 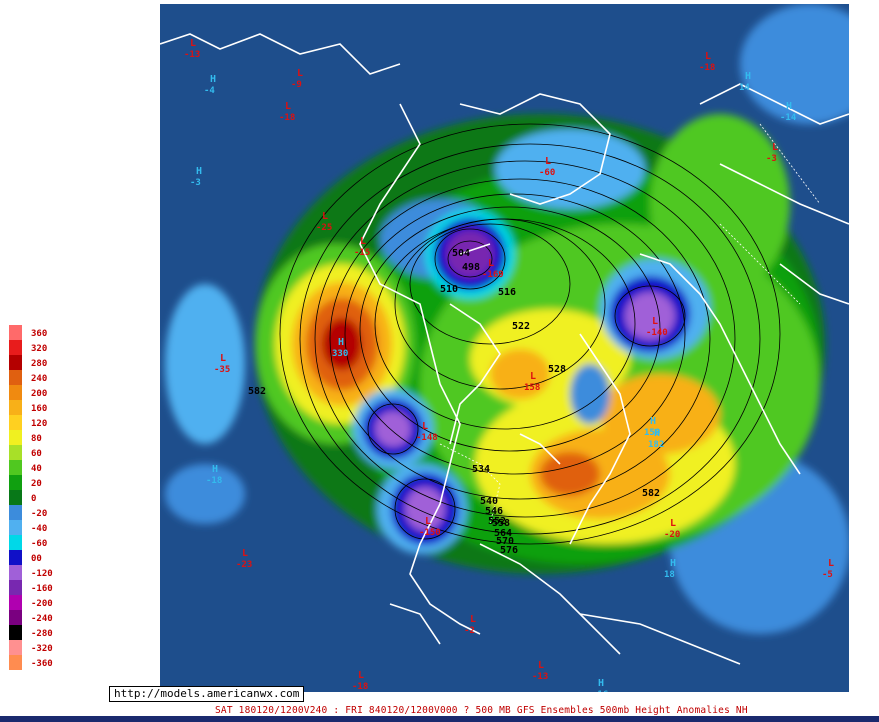 I want to click on center-value: -60, so click(x=547, y=173).